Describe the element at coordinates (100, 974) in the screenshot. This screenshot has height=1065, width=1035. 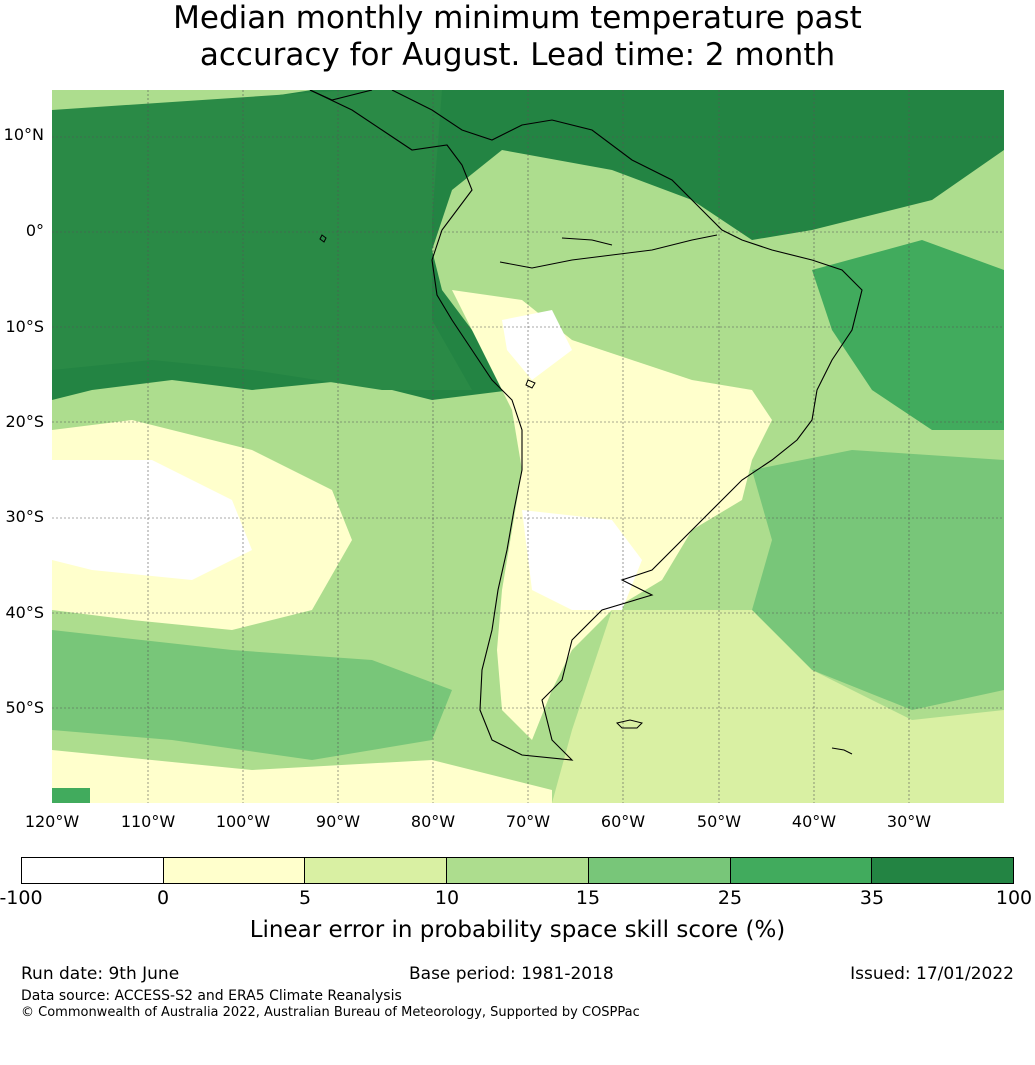
I see `run-date: Run date: 9th June` at that location.